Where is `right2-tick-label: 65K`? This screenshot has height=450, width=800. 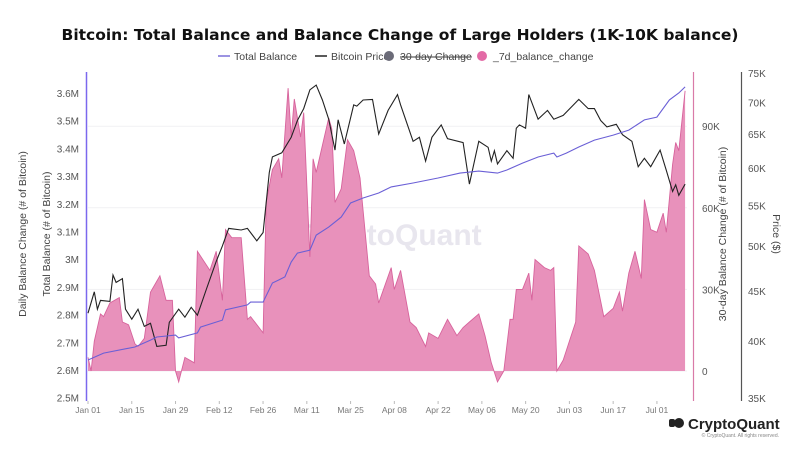 right2-tick-label: 65K is located at coordinates (757, 135).